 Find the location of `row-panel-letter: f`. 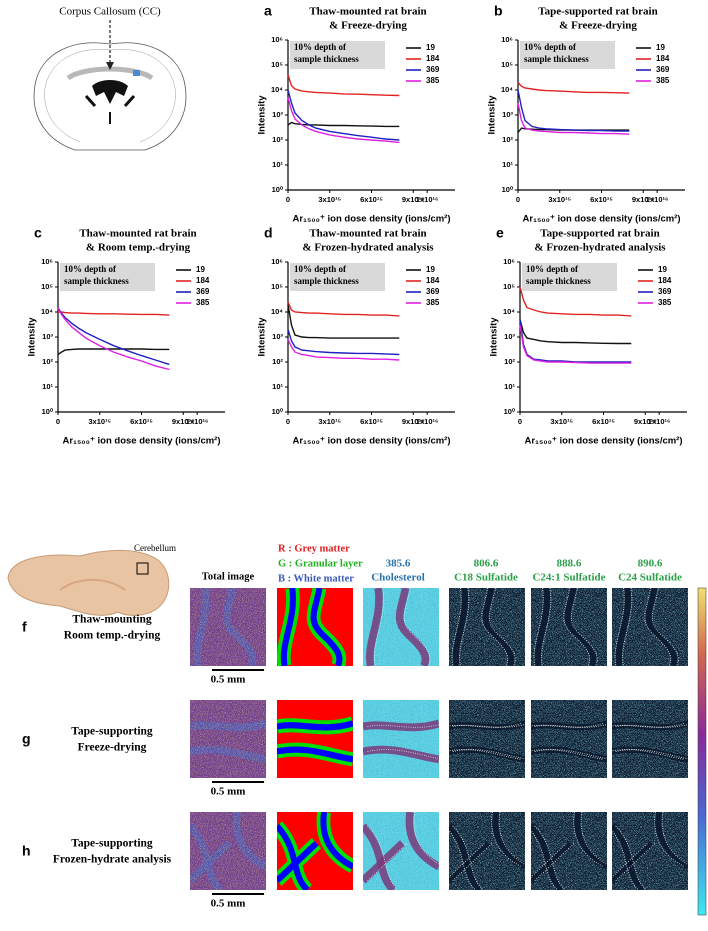

row-panel-letter: f is located at coordinates (24, 627).